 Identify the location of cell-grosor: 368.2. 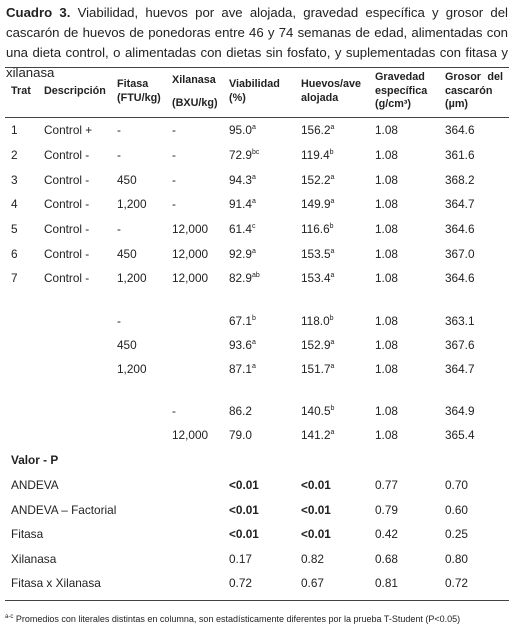
(460, 180).